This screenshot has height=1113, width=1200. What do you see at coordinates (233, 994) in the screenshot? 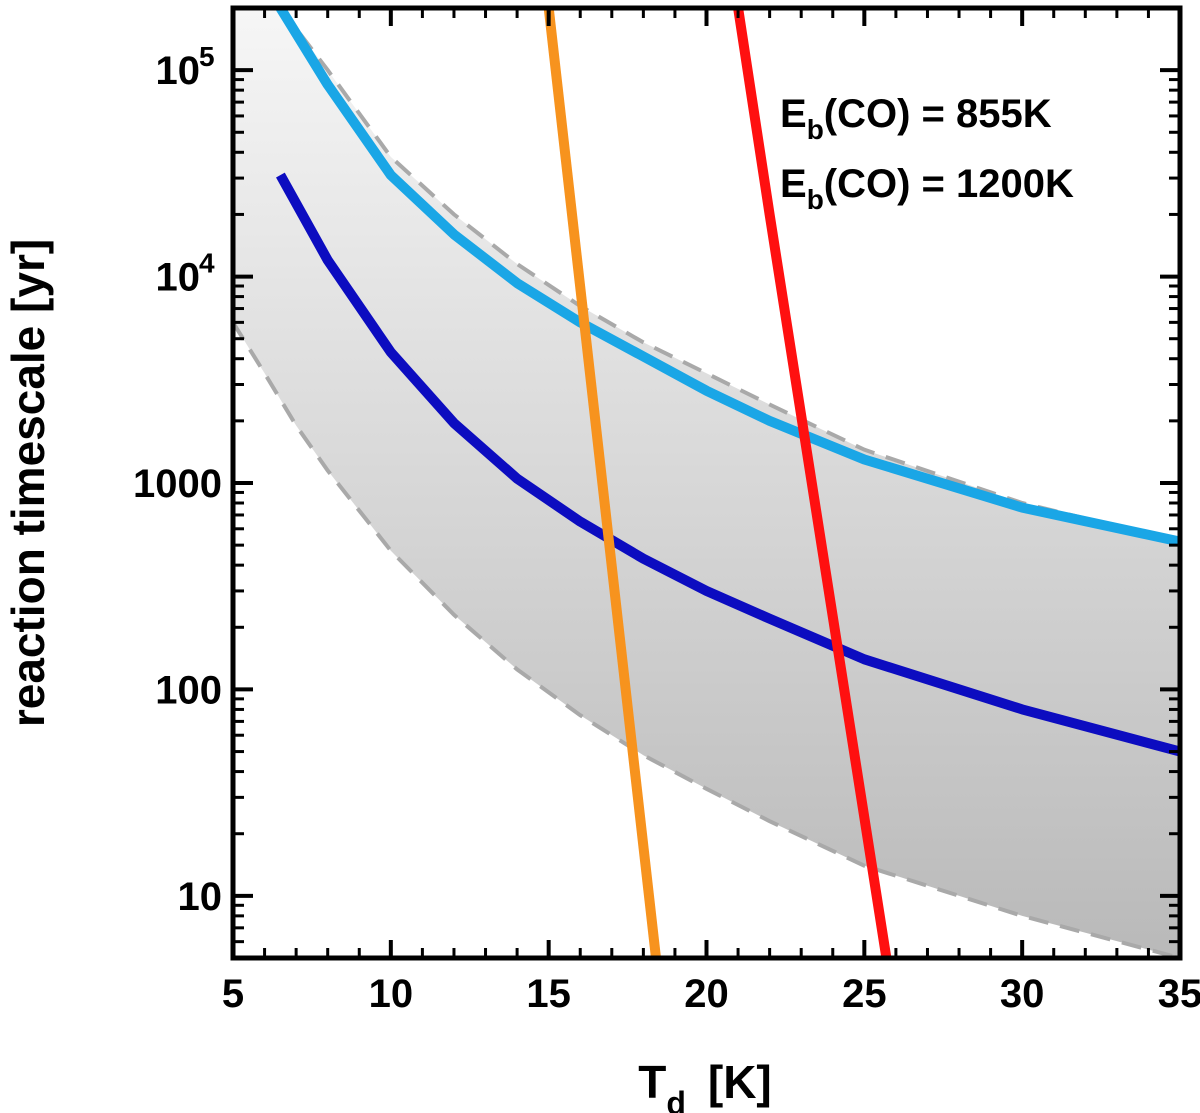
I see `x-tick-label: 5` at bounding box center [233, 994].